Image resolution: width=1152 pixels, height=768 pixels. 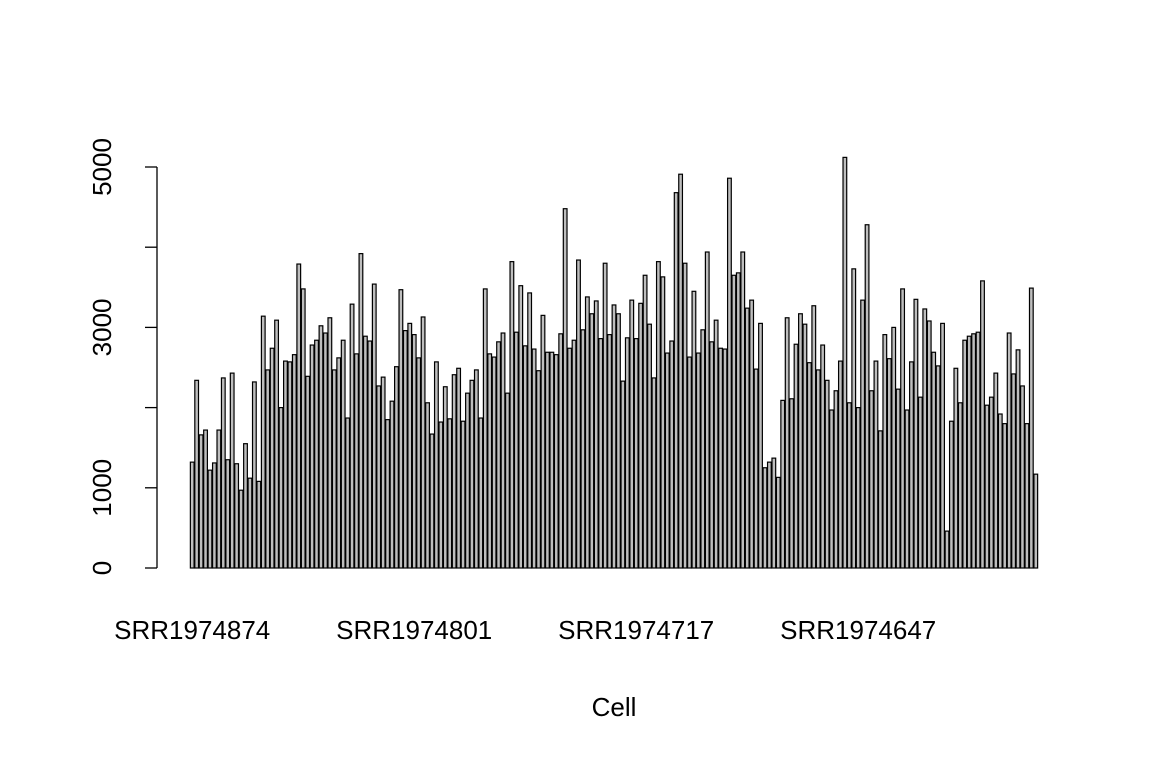 I want to click on y-tick-label: 5000, so click(x=102, y=167).